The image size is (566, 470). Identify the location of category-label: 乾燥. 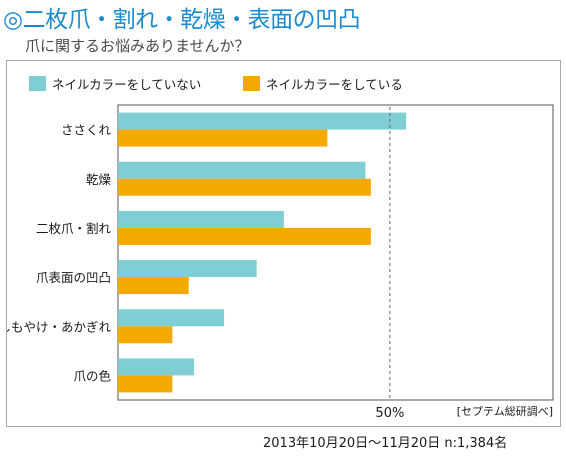
(99, 179).